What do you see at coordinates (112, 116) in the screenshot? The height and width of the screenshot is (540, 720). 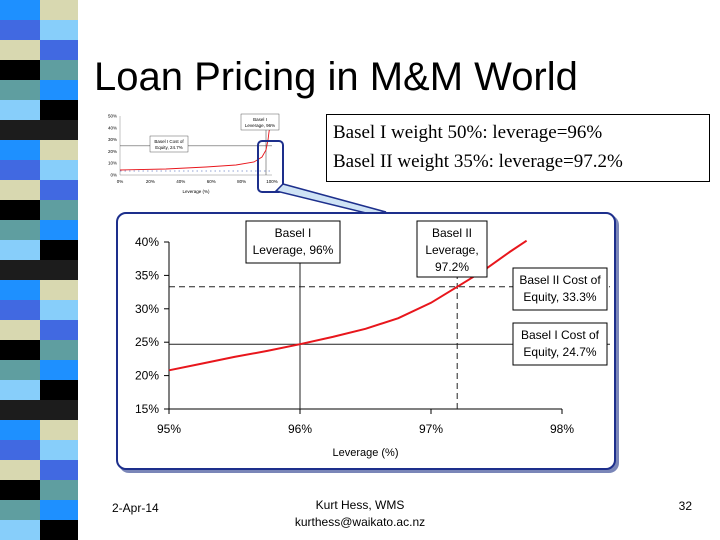 I see `thumb-y-tick-label: 50%` at bounding box center [112, 116].